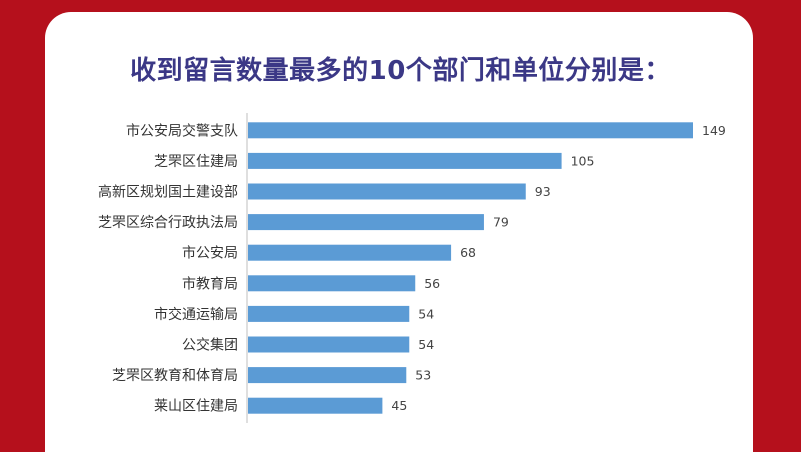 The image size is (801, 452). Describe the element at coordinates (175, 376) in the screenshot. I see `category-label: 芝罘区教育和体育局` at that location.